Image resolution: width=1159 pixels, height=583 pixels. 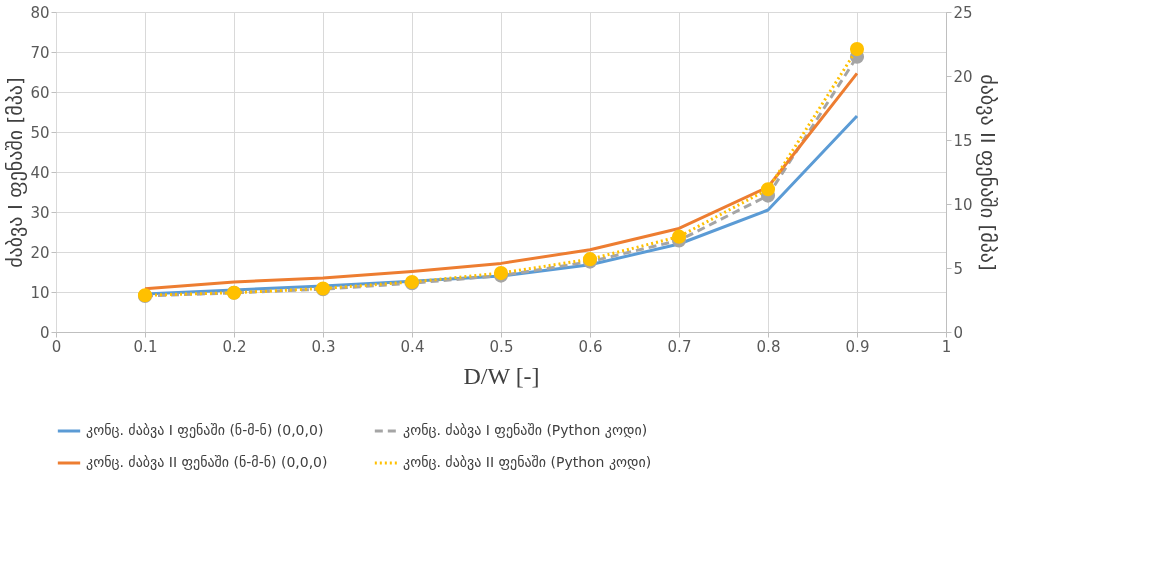 What do you see at coordinates (40, 172) in the screenshot?
I see `y-tick-label: 40` at bounding box center [40, 172].